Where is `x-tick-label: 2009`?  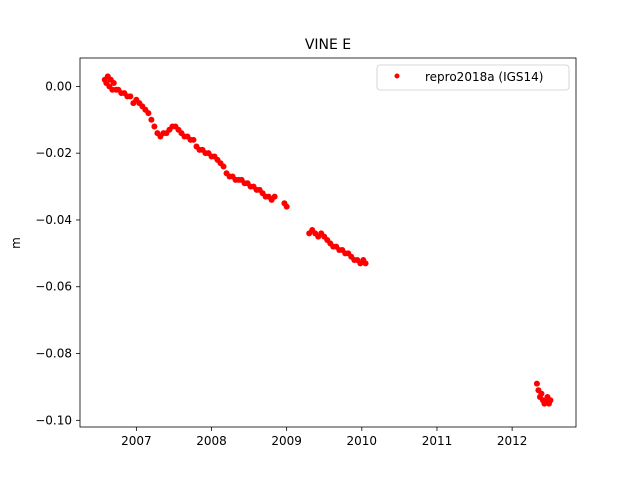 x-tick-label: 2009 is located at coordinates (286, 441).